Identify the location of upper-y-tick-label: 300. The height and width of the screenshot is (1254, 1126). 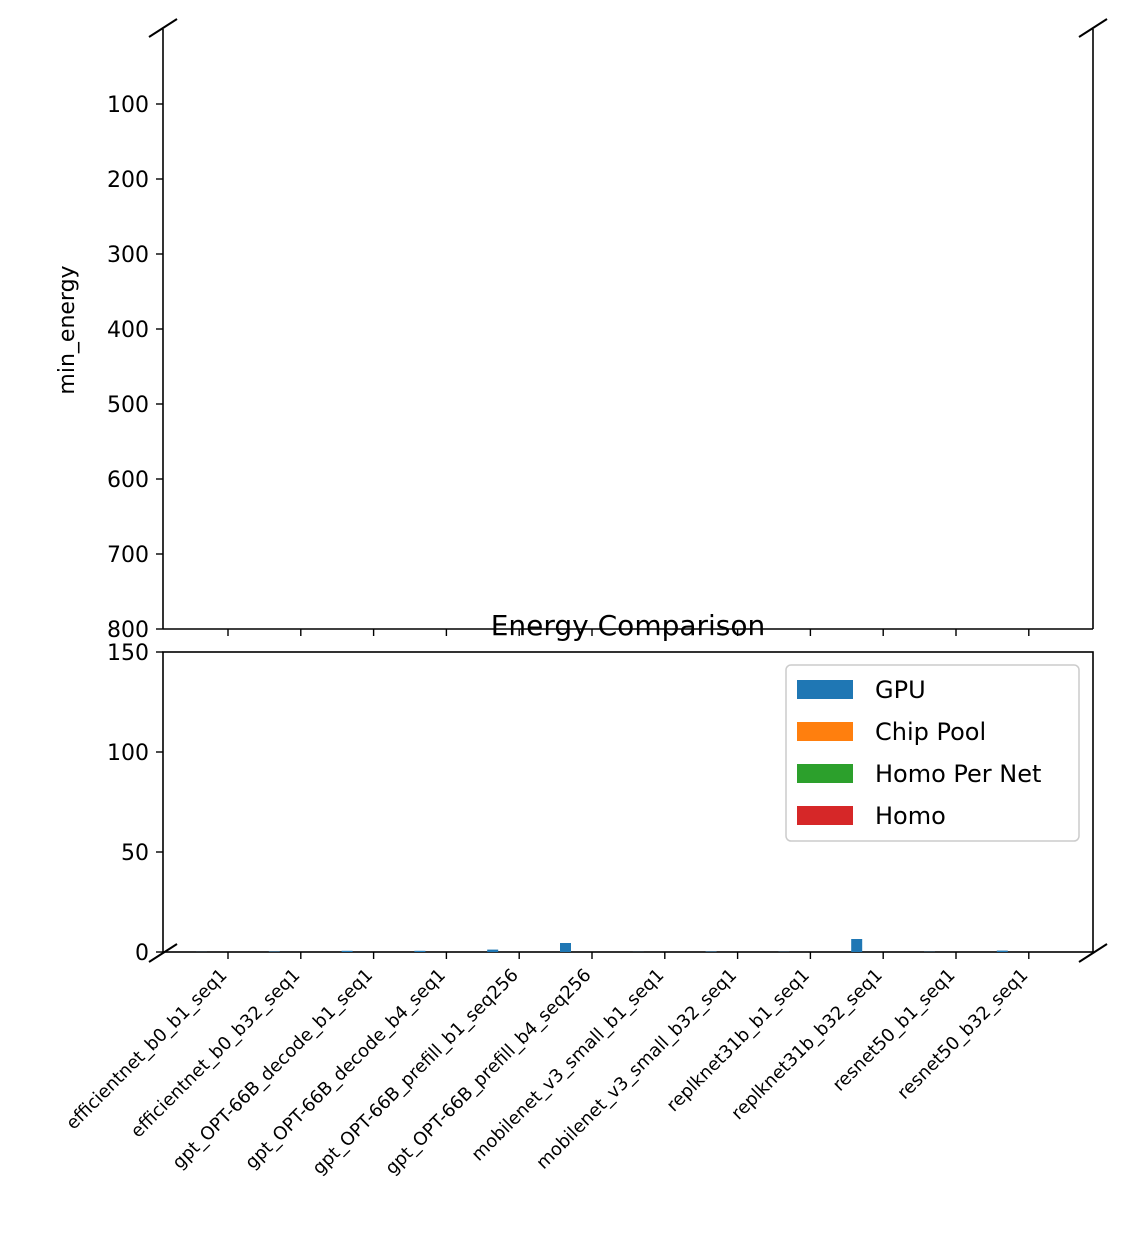
(128, 255).